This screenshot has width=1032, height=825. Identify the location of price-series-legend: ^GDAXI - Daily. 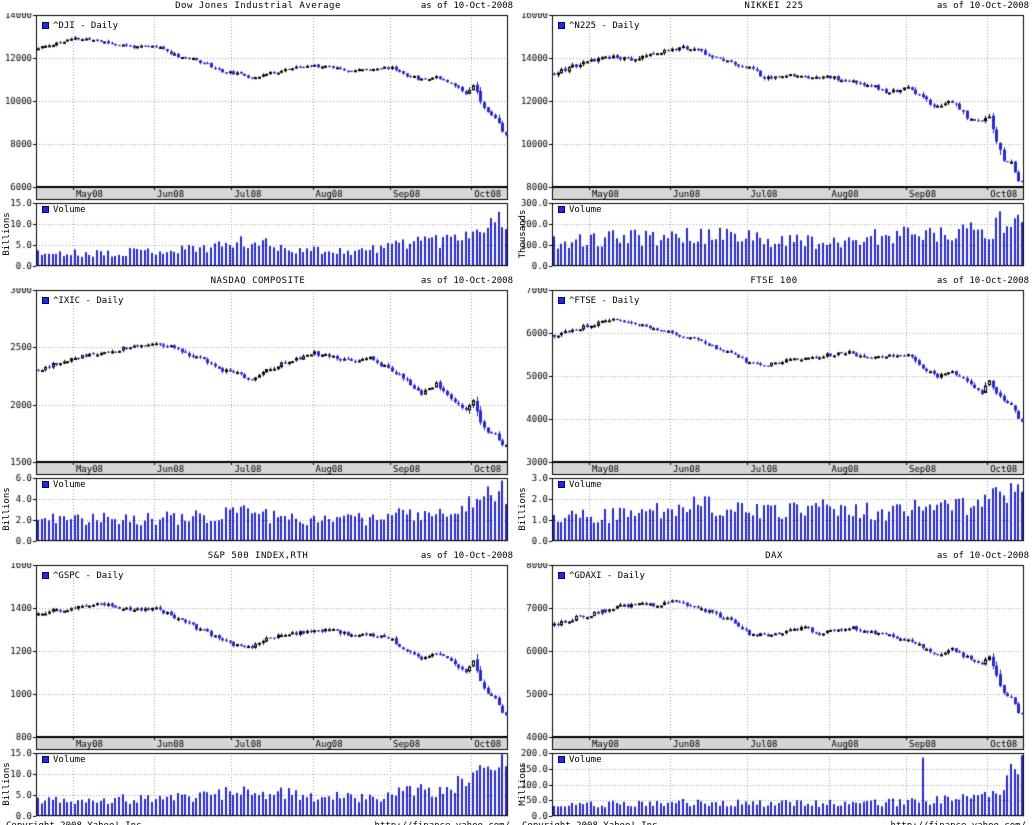
(601, 576).